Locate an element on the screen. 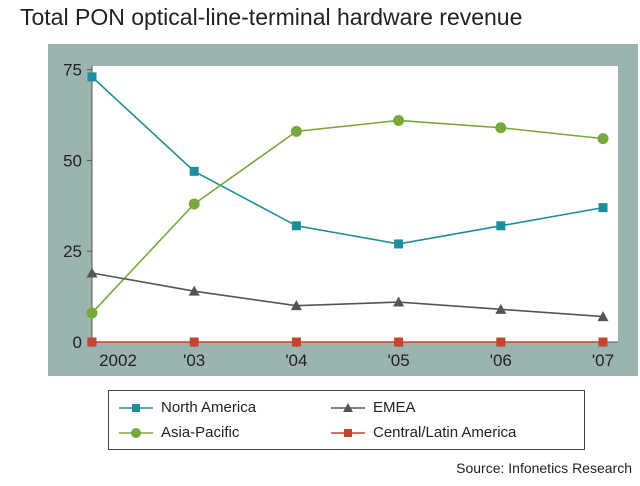 This screenshot has width=640, height=486. legend-item-asia-pacific: Asia-Pacific is located at coordinates (179, 432).